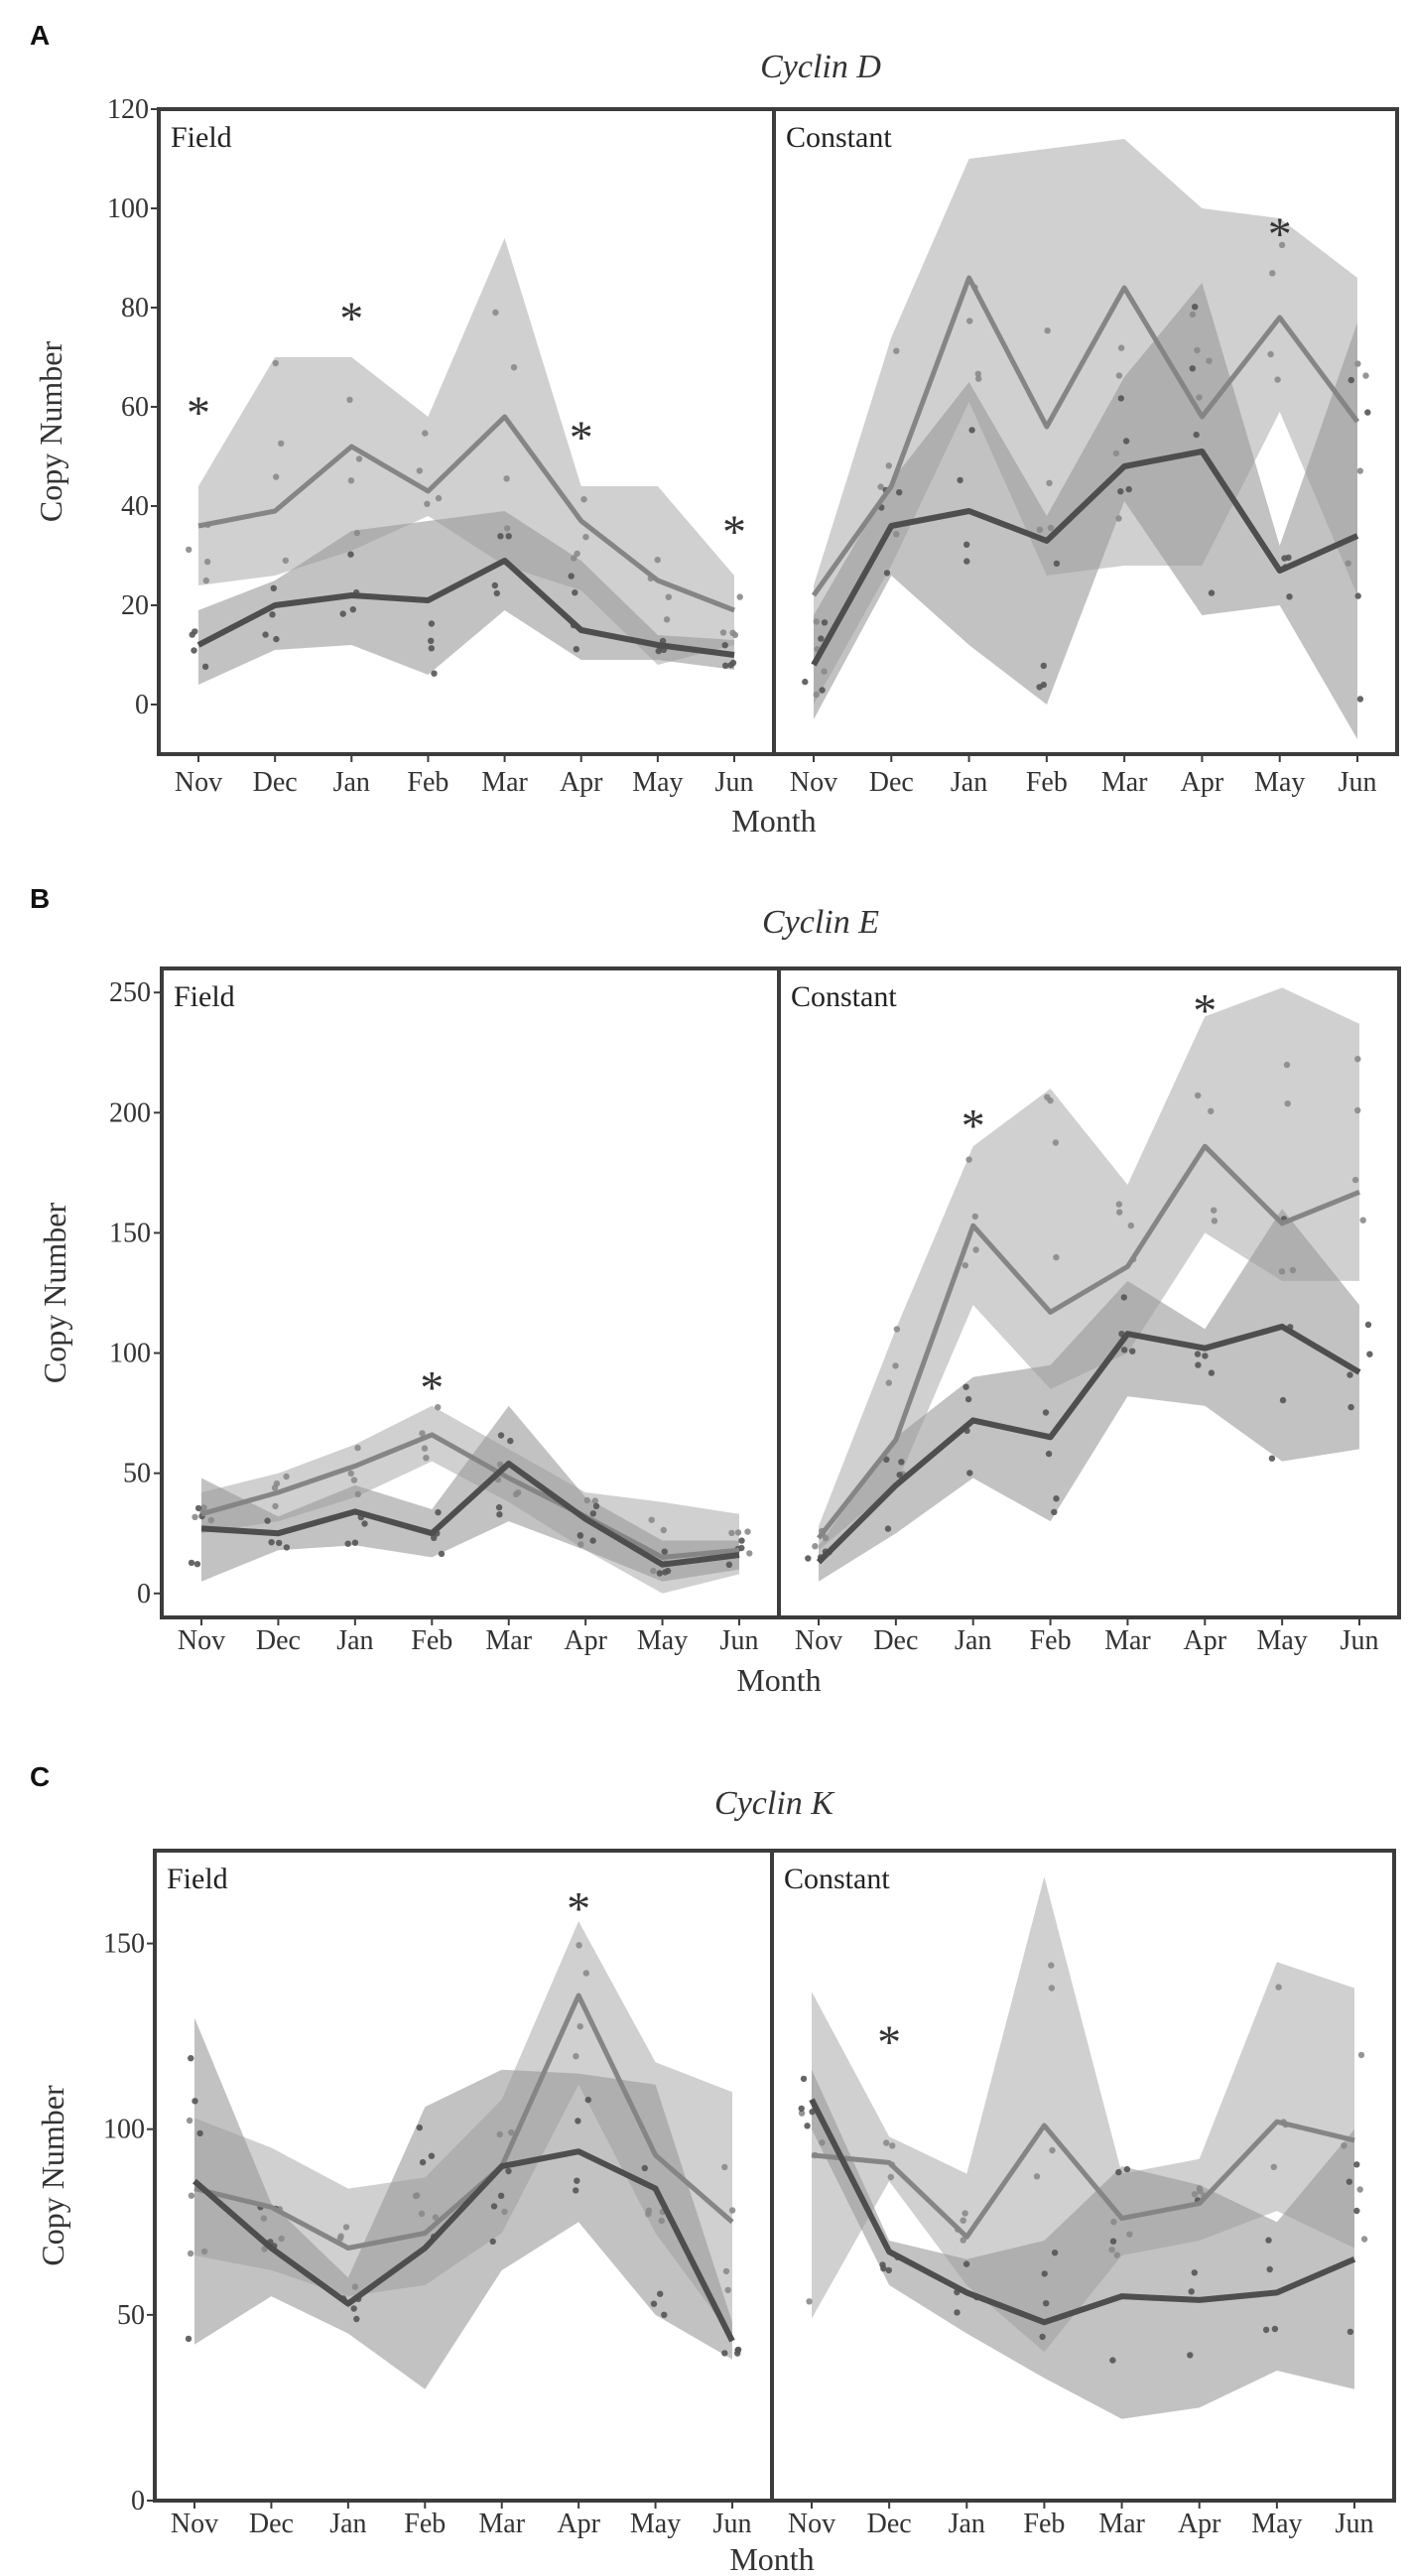 This screenshot has height=2576, width=1410. Describe the element at coordinates (585, 1641) in the screenshot. I see `x-tick-label: Apr` at that location.